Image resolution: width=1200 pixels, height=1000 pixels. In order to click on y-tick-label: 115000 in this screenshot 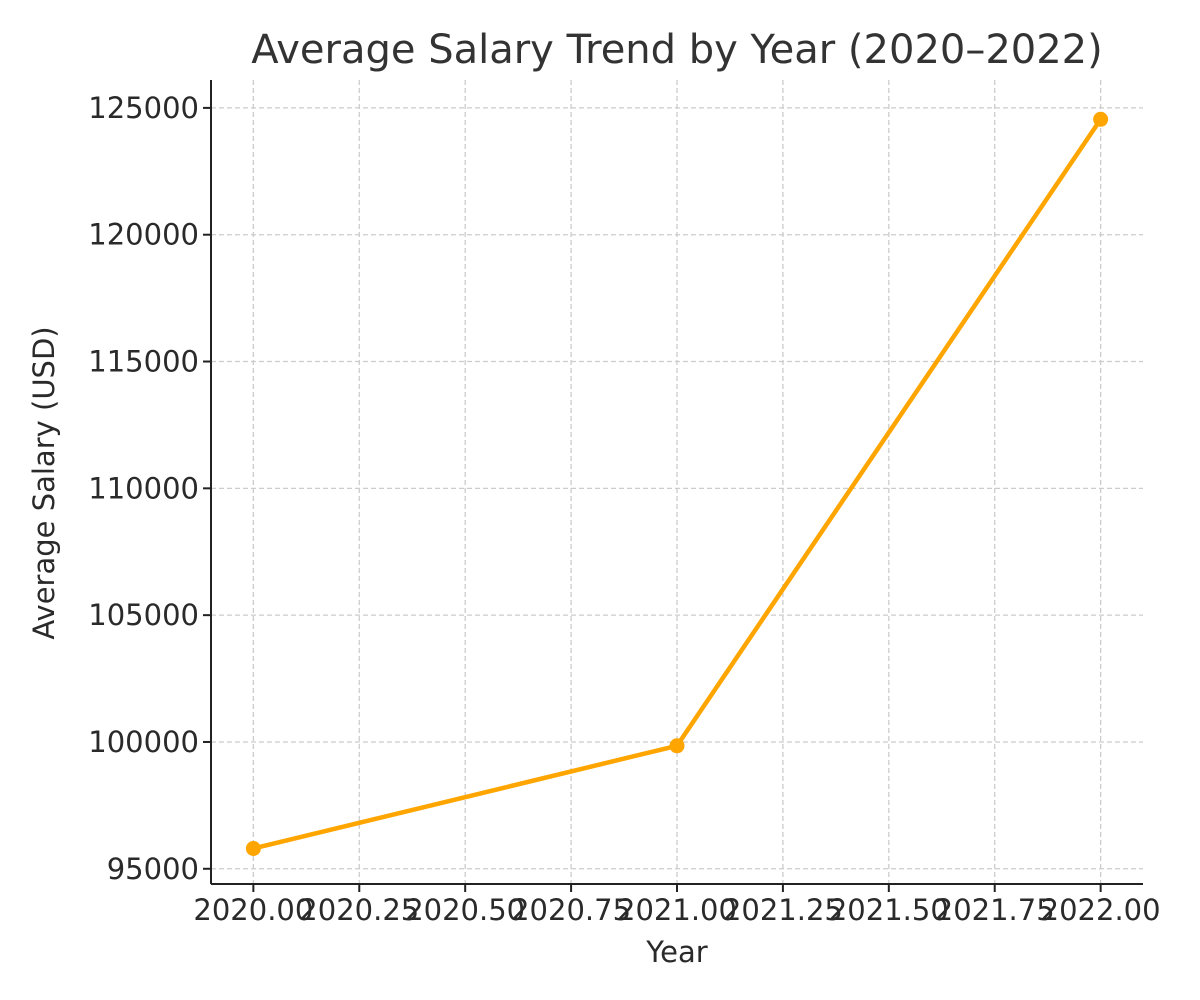, I will do `click(143, 362)`.